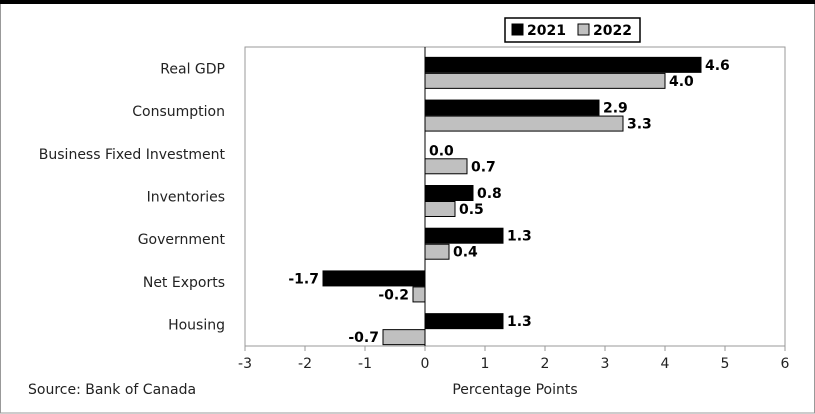 This screenshot has height=414, width=815. I want to click on category-label: Inventories, so click(186, 198).